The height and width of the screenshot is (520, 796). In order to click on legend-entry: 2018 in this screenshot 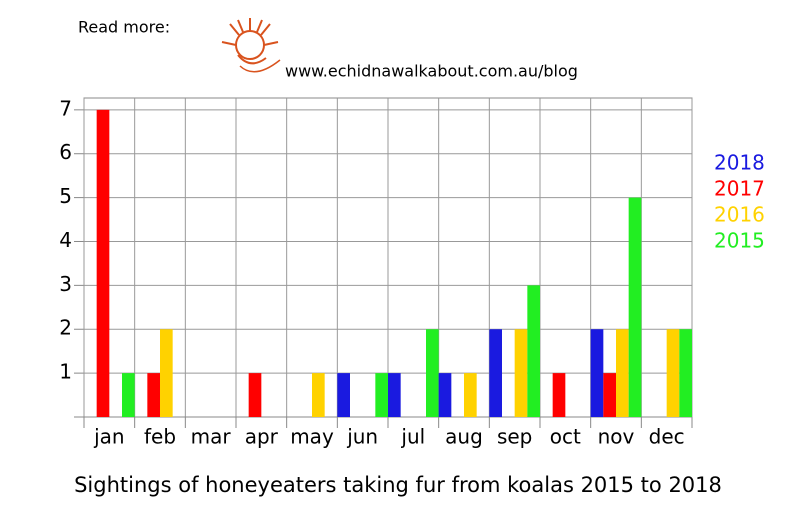, I will do `click(739, 163)`.